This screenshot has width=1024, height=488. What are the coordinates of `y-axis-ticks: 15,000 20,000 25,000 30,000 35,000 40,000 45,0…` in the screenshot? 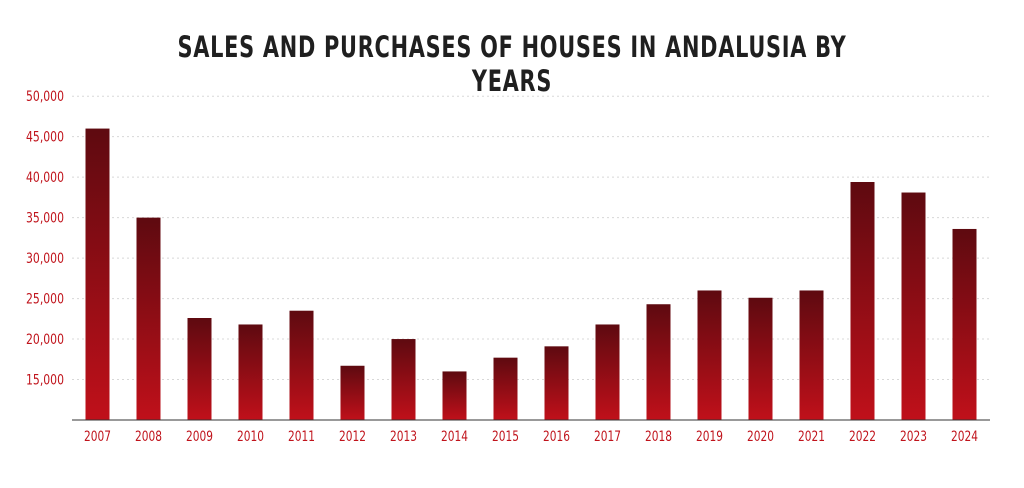 It's located at (45, 238).